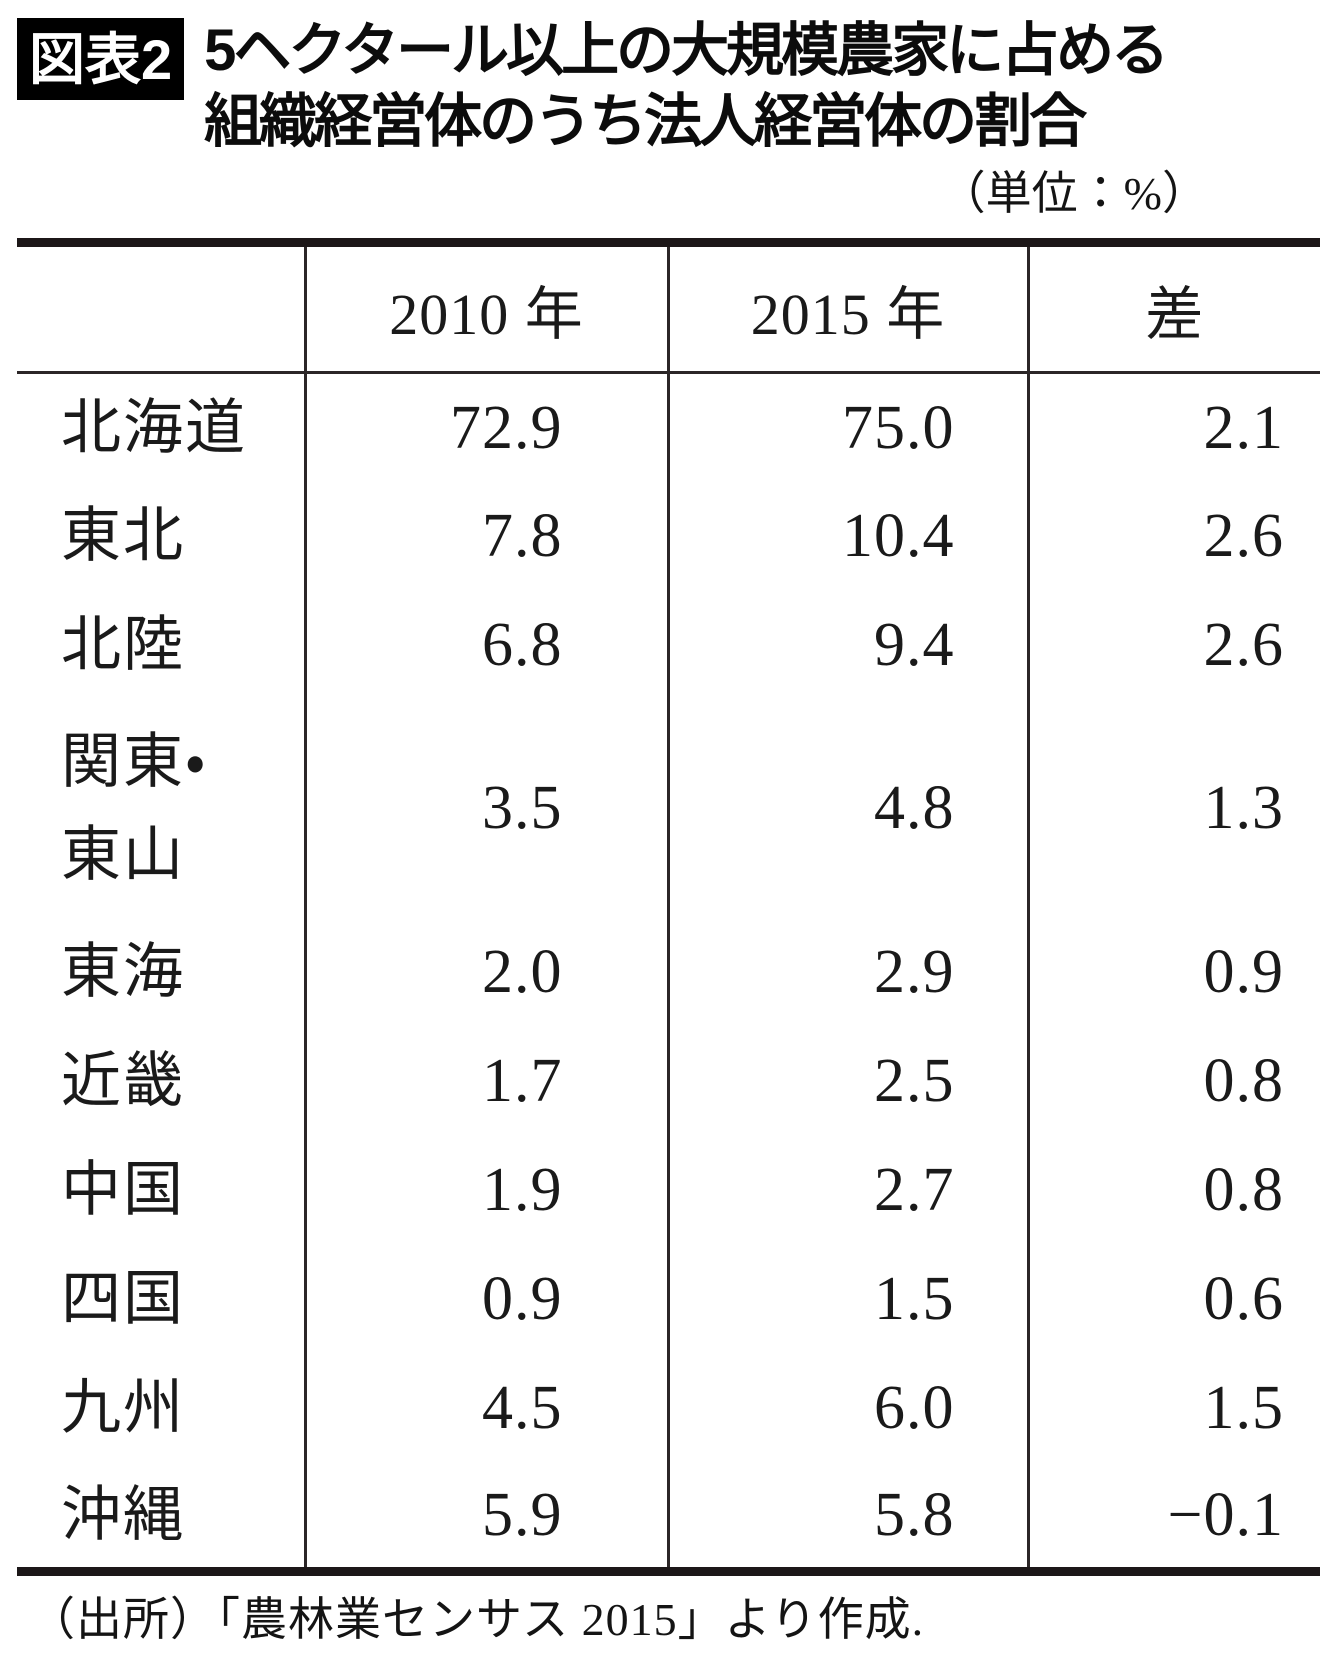  Describe the element at coordinates (849, 308) in the screenshot. I see `column-header-2015: 2015 年` at that location.